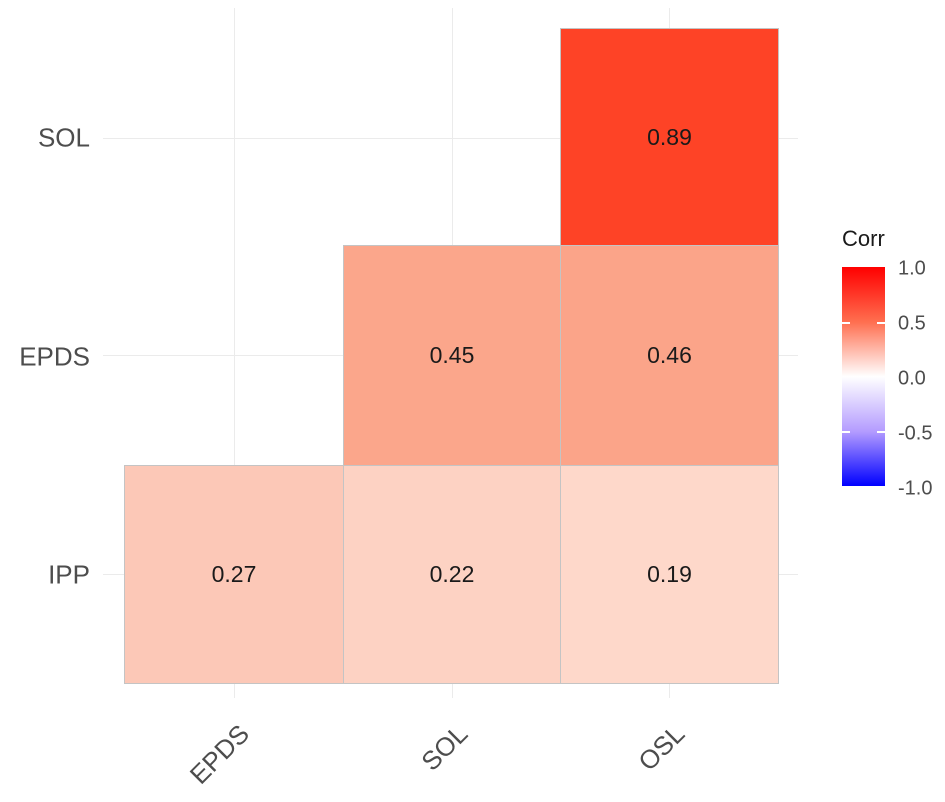 Image resolution: width=945 pixels, height=802 pixels. What do you see at coordinates (450, 138) in the screenshot?
I see `gridline-y-sol` at bounding box center [450, 138].